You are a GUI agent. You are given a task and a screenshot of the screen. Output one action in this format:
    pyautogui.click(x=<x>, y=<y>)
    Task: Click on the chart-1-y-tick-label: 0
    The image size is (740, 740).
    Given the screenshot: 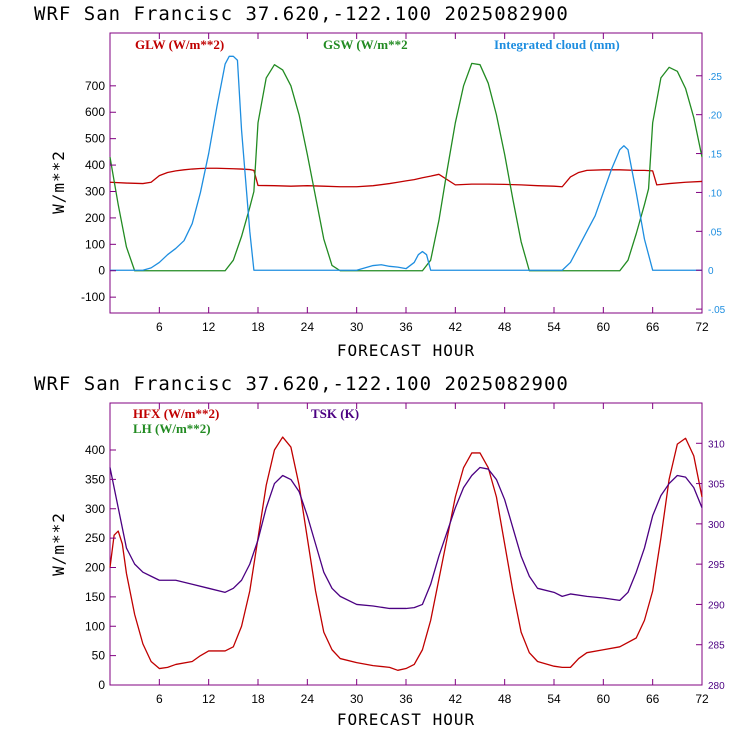 What is the action you would take?
    pyautogui.click(x=101, y=271)
    